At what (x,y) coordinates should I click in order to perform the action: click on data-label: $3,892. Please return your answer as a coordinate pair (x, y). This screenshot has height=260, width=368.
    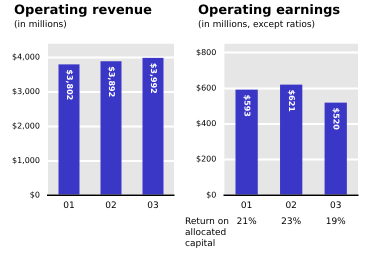
    Looking at the image, I should click on (111, 82).